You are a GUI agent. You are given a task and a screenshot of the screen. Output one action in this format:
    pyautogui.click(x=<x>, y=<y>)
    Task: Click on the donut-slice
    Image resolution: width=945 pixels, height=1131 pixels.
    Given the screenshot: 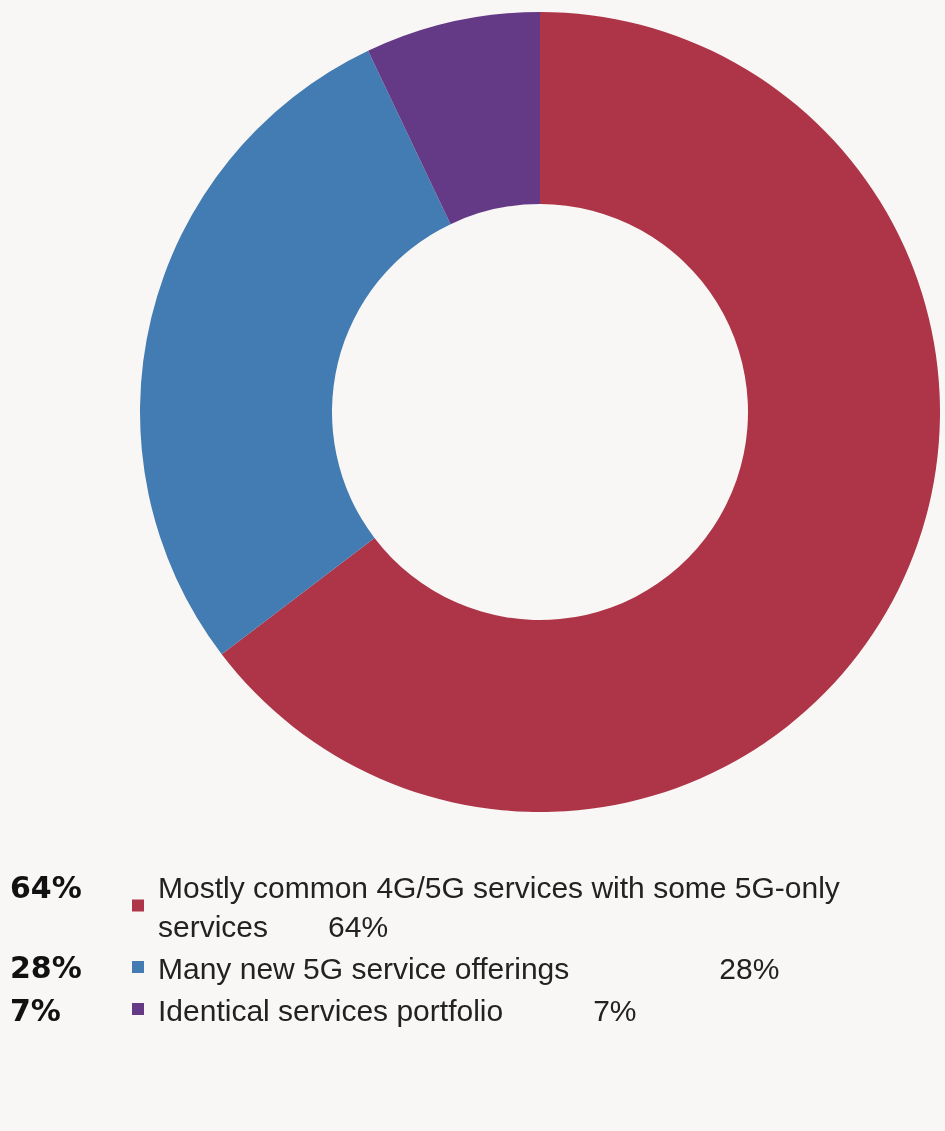 What is the action you would take?
    pyautogui.click(x=454, y=118)
    